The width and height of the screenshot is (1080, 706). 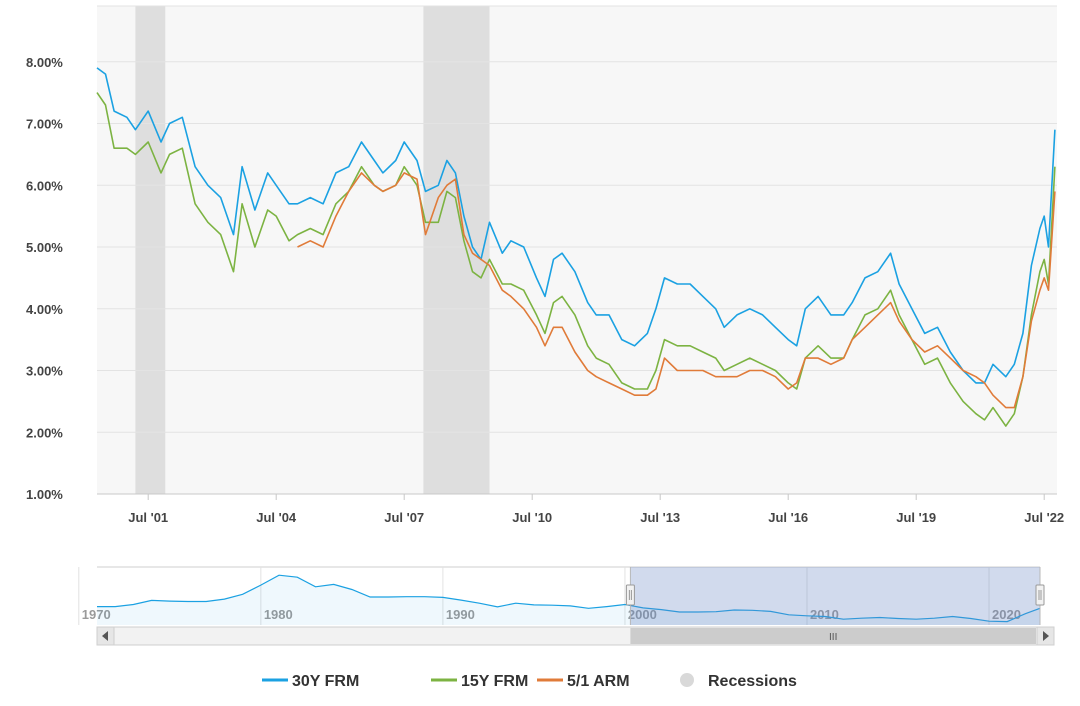 I want to click on scrollbar-thumb, so click(x=833, y=636).